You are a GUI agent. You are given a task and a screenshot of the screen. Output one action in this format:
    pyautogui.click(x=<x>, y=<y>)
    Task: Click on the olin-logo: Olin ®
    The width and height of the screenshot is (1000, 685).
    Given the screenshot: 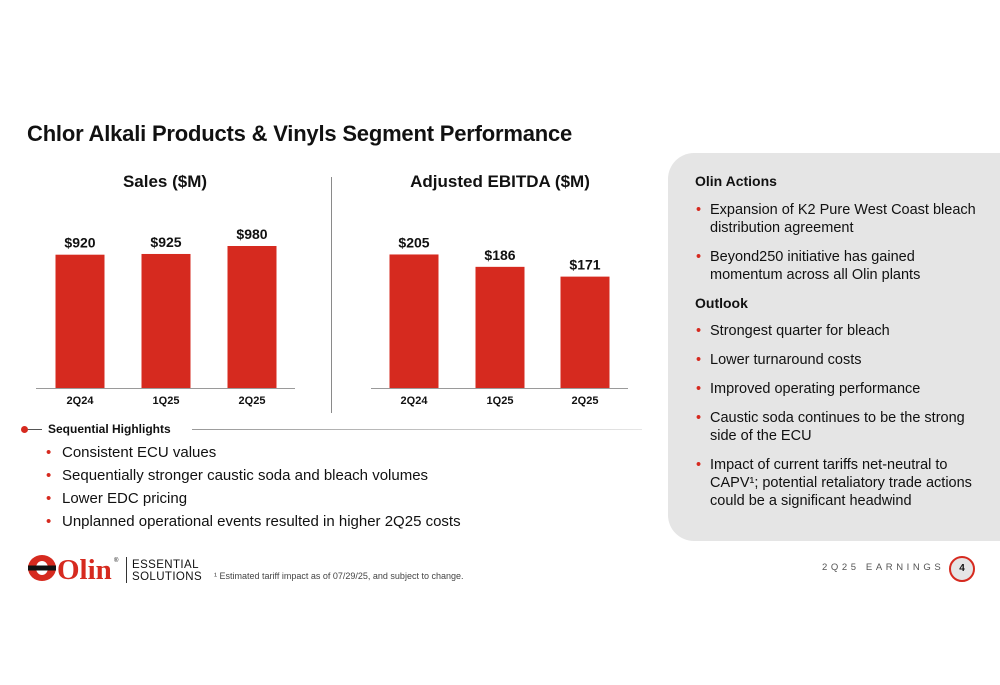 What is the action you would take?
    pyautogui.click(x=73, y=568)
    